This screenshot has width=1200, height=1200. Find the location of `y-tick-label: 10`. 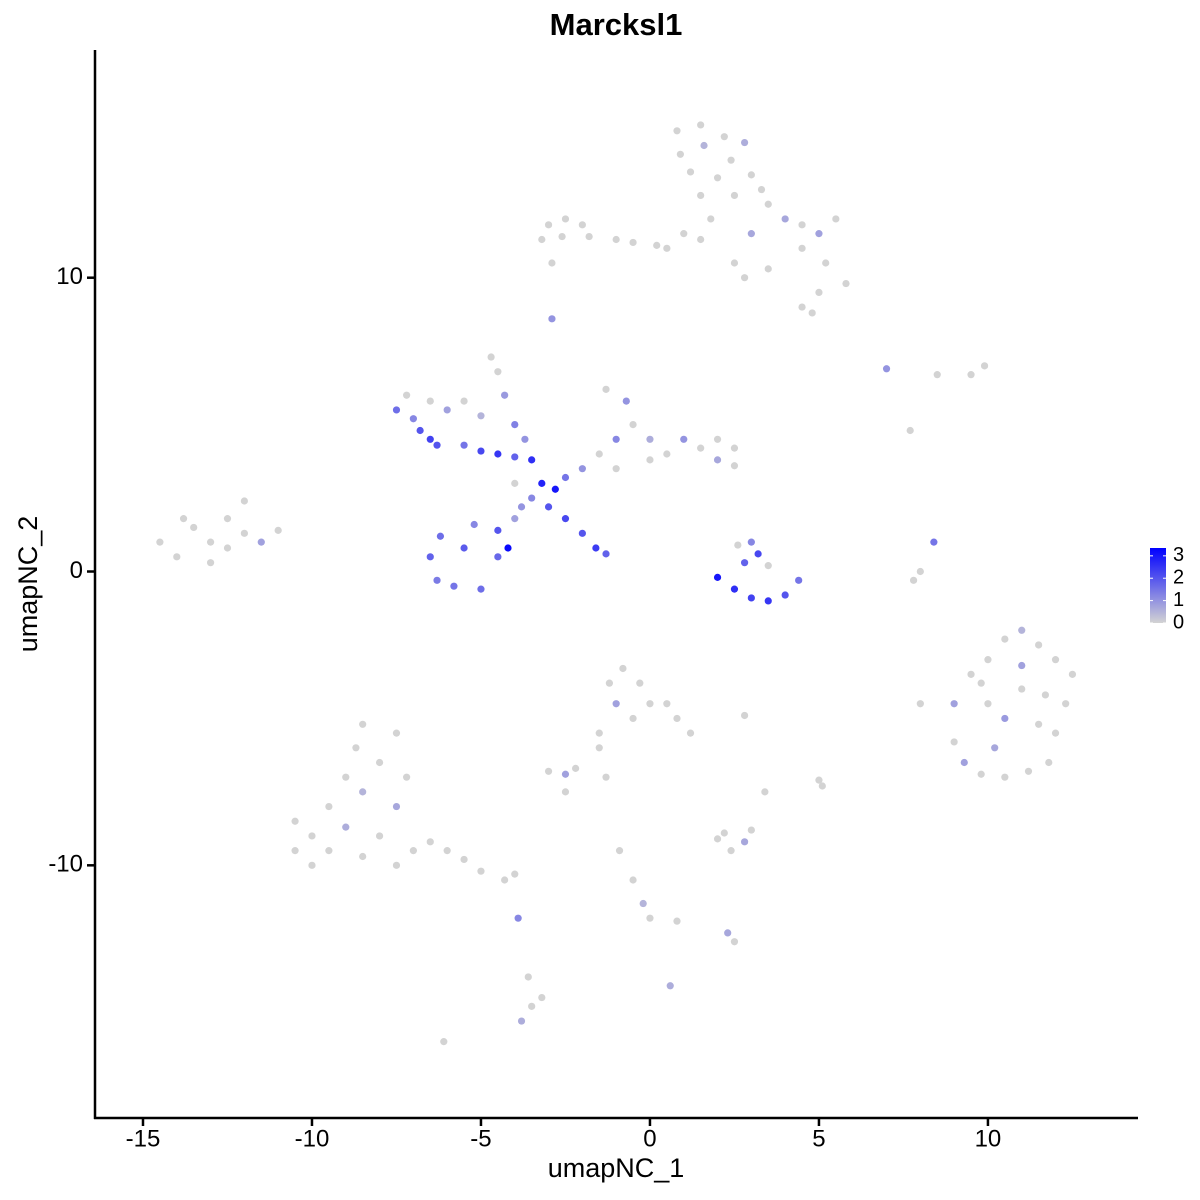

y-tick-label: 10 is located at coordinates (69, 276).